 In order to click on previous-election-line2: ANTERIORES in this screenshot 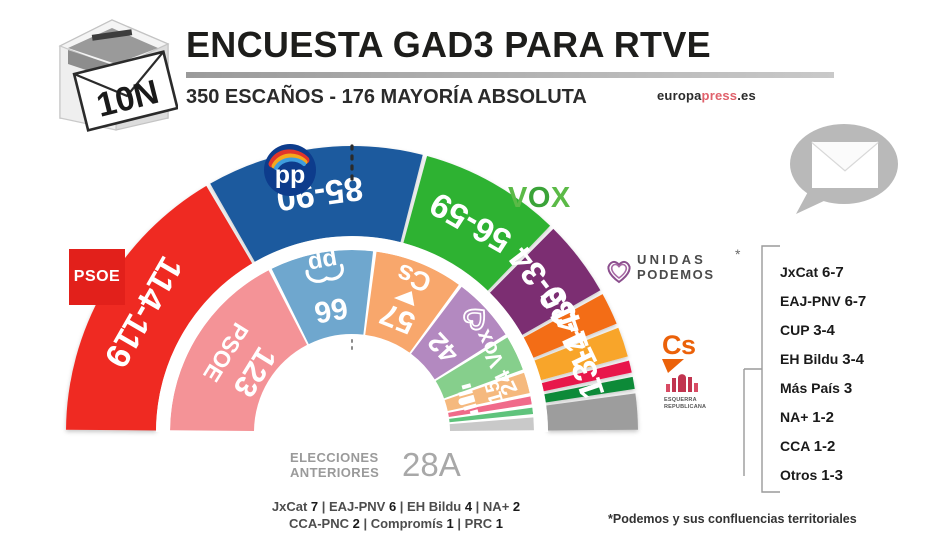, I will do `click(335, 472)`.